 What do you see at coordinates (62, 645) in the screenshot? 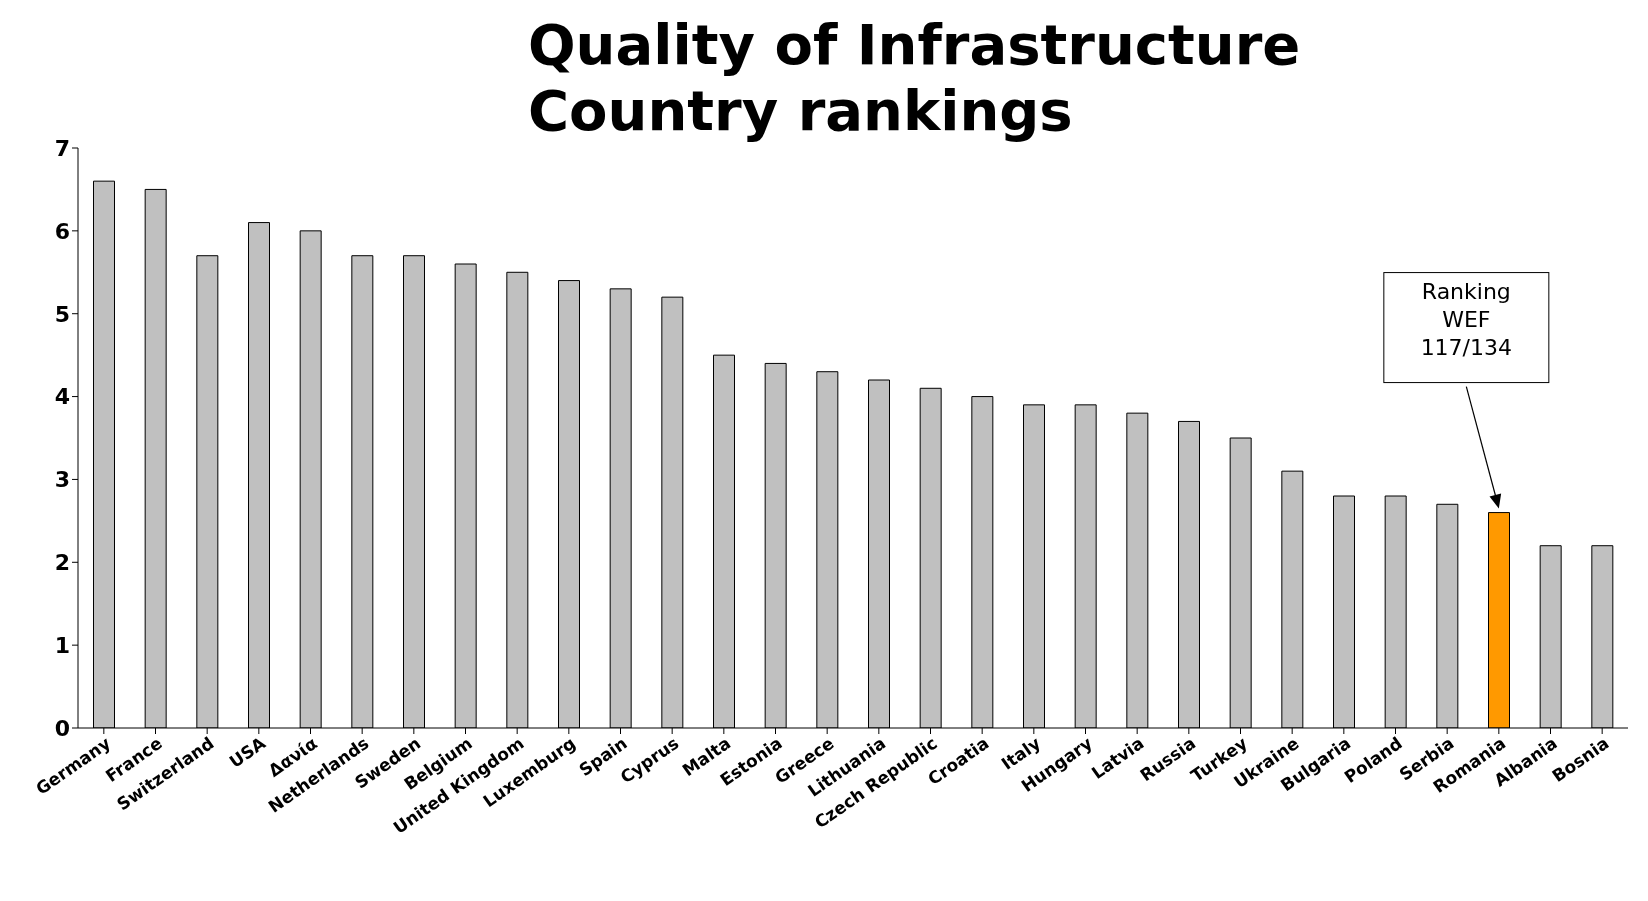
I see `y-tick-label: 1` at bounding box center [62, 645].